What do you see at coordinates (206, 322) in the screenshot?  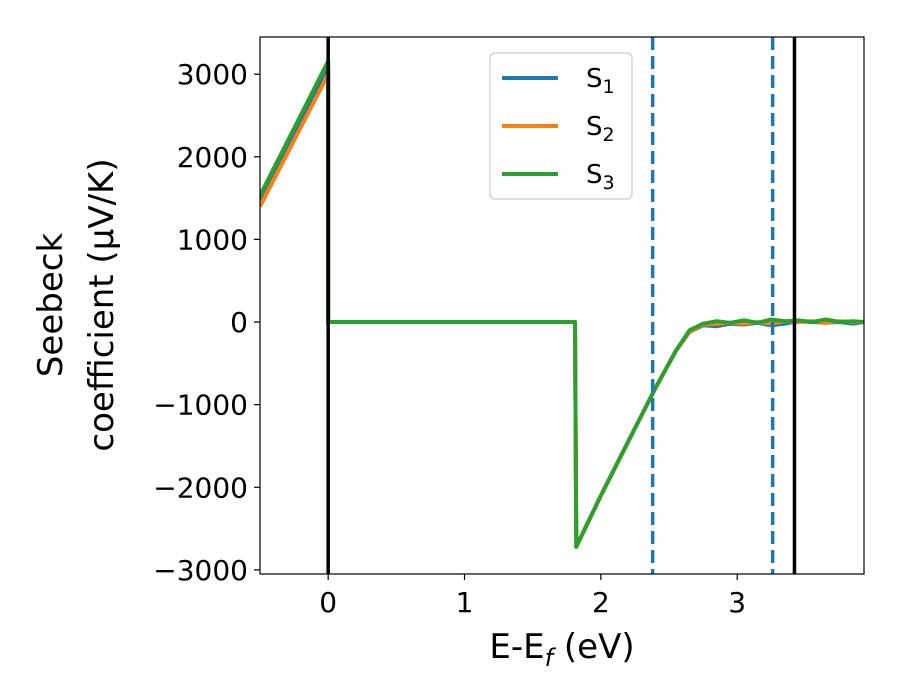 I see `y-axis: 3000 2000 1000 0 −1000 −2000 −3000` at bounding box center [206, 322].